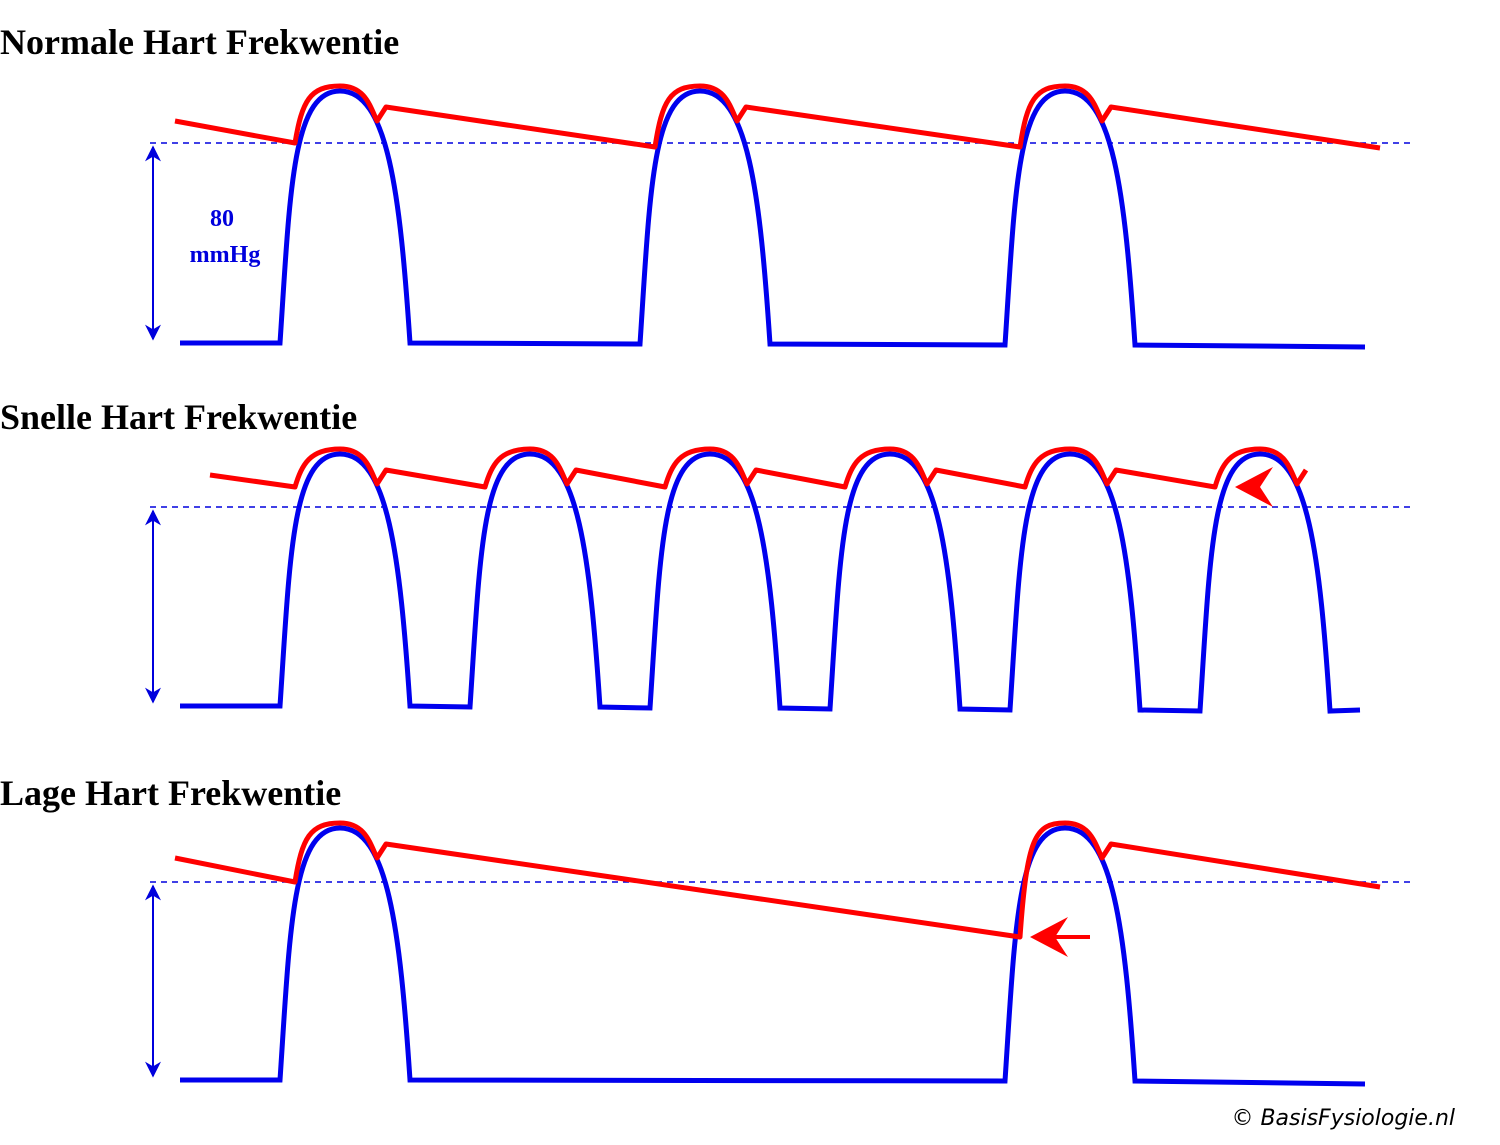 The image size is (1500, 1145). Describe the element at coordinates (170, 793) in the screenshot. I see `panel-title: Lage Hart Frekwentie` at that location.